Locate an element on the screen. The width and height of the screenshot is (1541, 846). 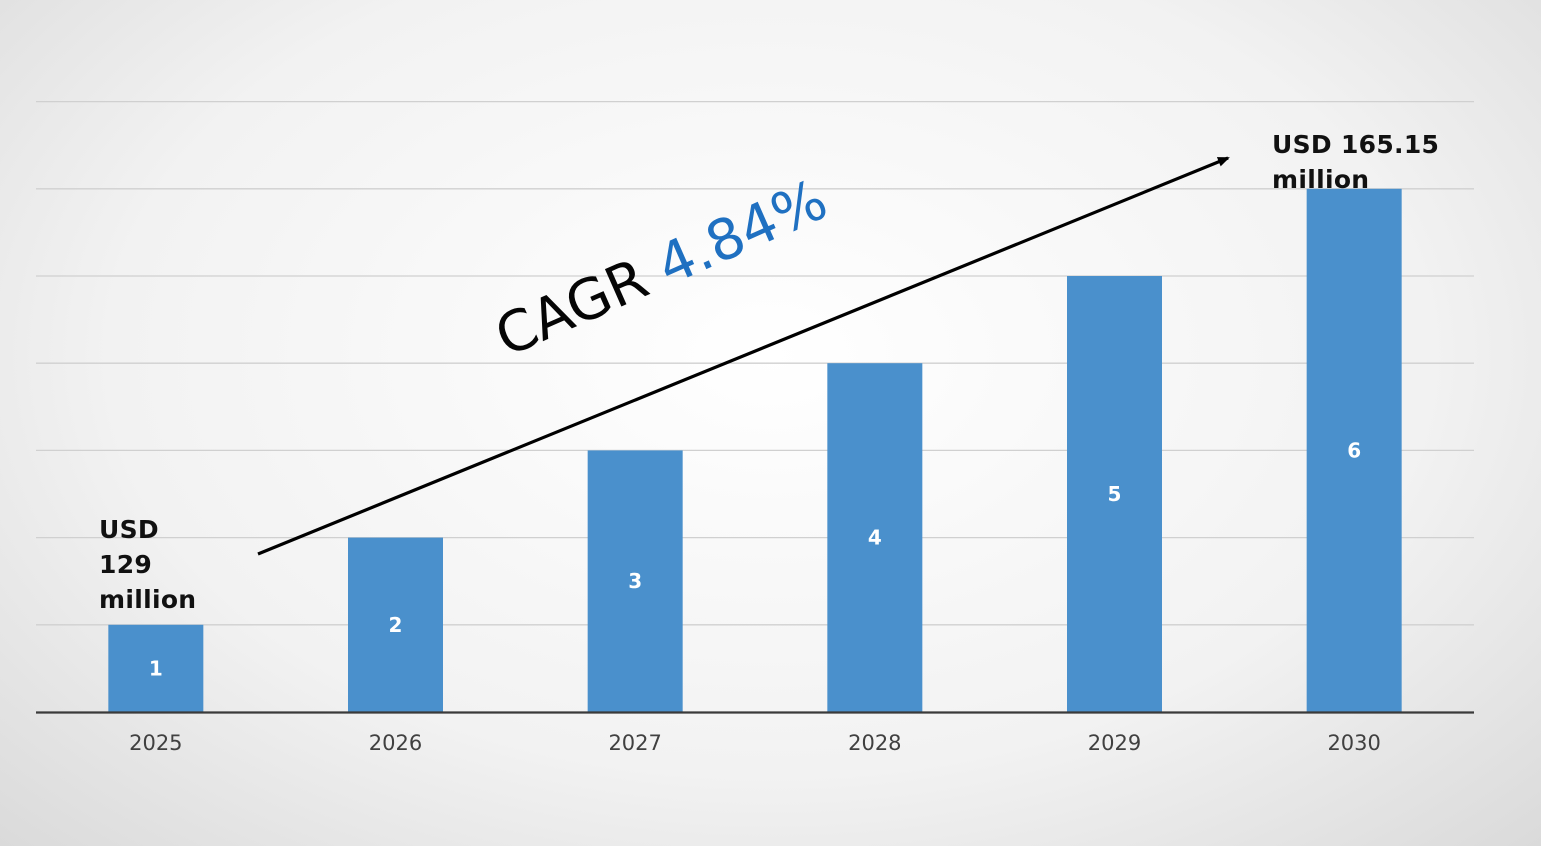
x-tick-label-2026: 2026 is located at coordinates (395, 743).